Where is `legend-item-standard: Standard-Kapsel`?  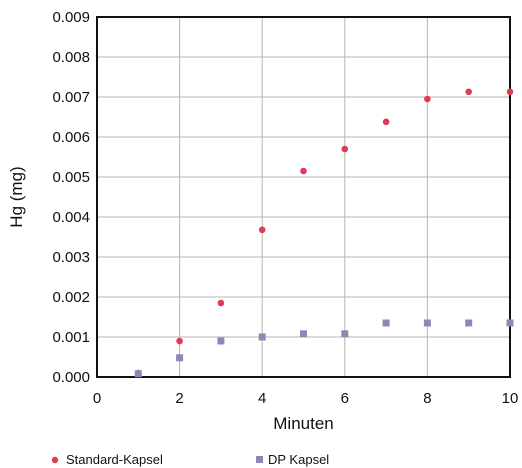 legend-item-standard: Standard-Kapsel is located at coordinates (107, 459).